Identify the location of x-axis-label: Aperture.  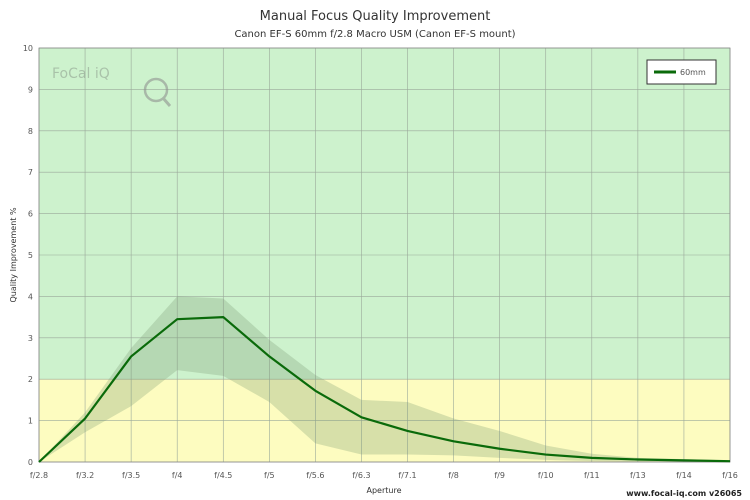
(383, 490).